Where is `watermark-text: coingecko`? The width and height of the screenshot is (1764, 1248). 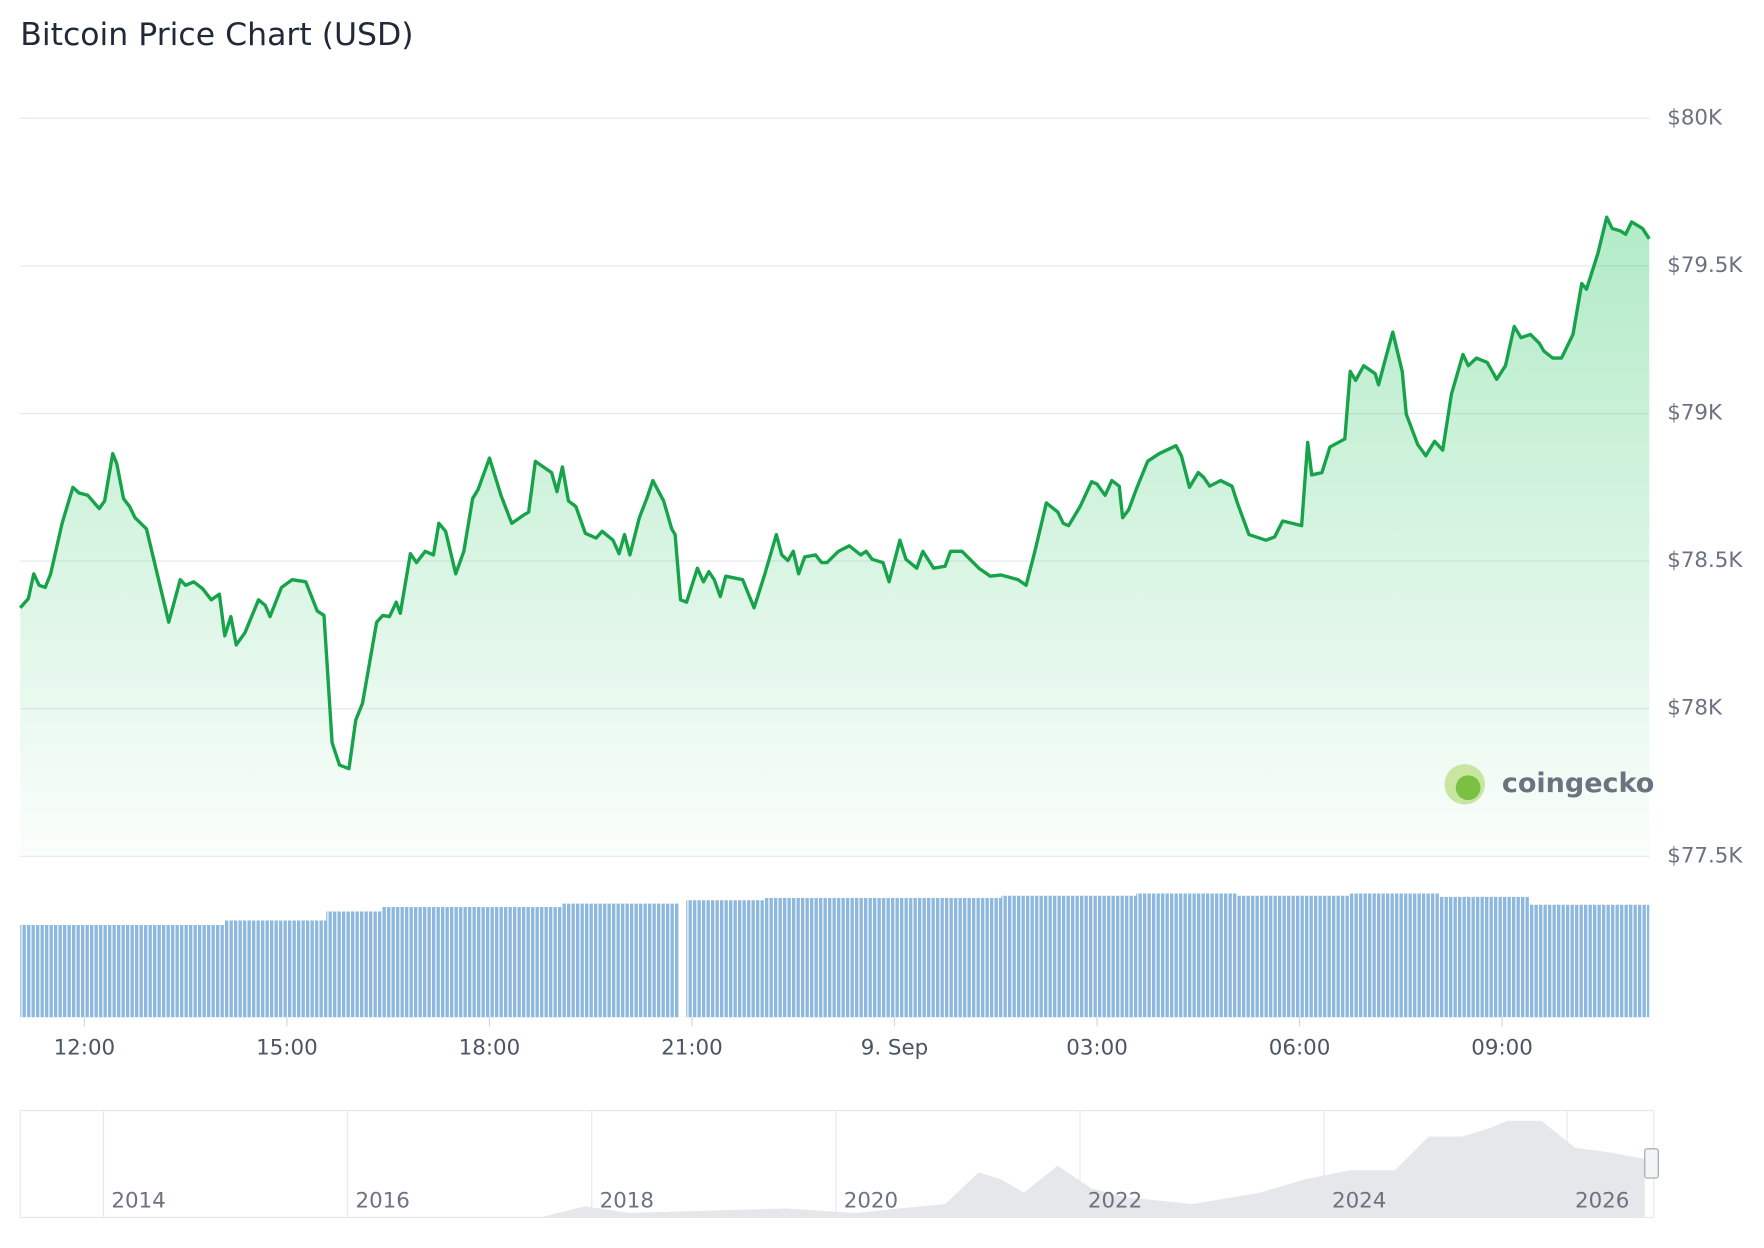
watermark-text: coingecko is located at coordinates (1578, 783).